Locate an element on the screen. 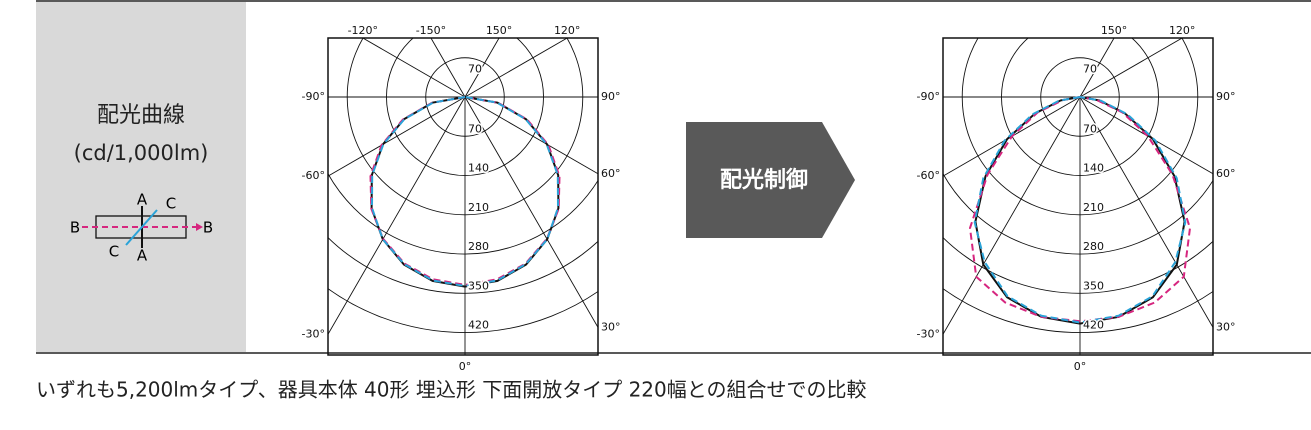  panel-title: 配光曲線 is located at coordinates (141, 115).